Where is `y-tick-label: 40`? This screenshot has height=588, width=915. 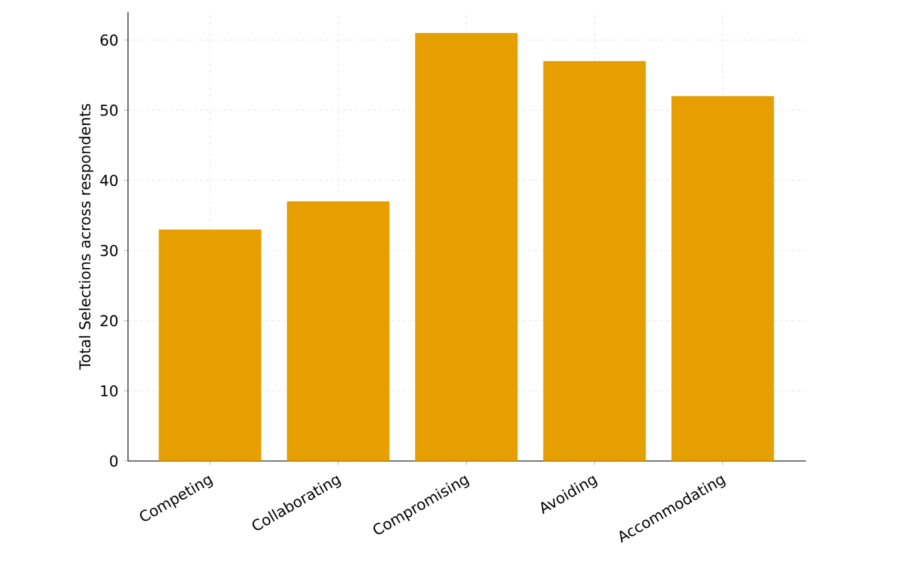 y-tick-label: 40 is located at coordinates (109, 180).